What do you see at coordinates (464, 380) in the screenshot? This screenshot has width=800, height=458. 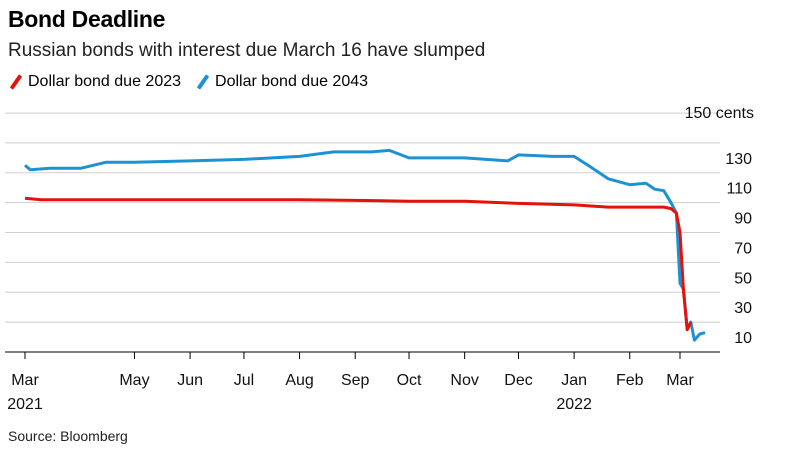 I see `x-tick-label: Nov` at bounding box center [464, 380].